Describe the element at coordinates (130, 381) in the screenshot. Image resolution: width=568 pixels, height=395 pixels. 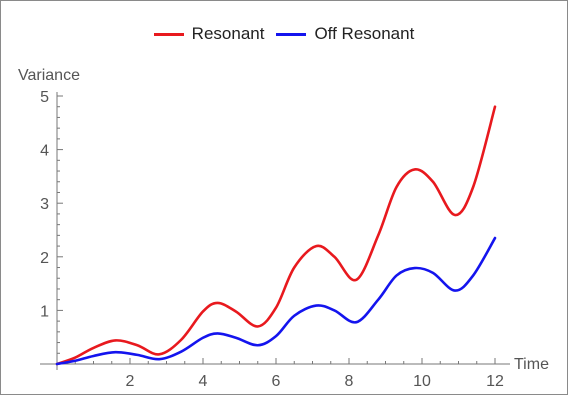
I see `x-tick-label: 2` at that location.